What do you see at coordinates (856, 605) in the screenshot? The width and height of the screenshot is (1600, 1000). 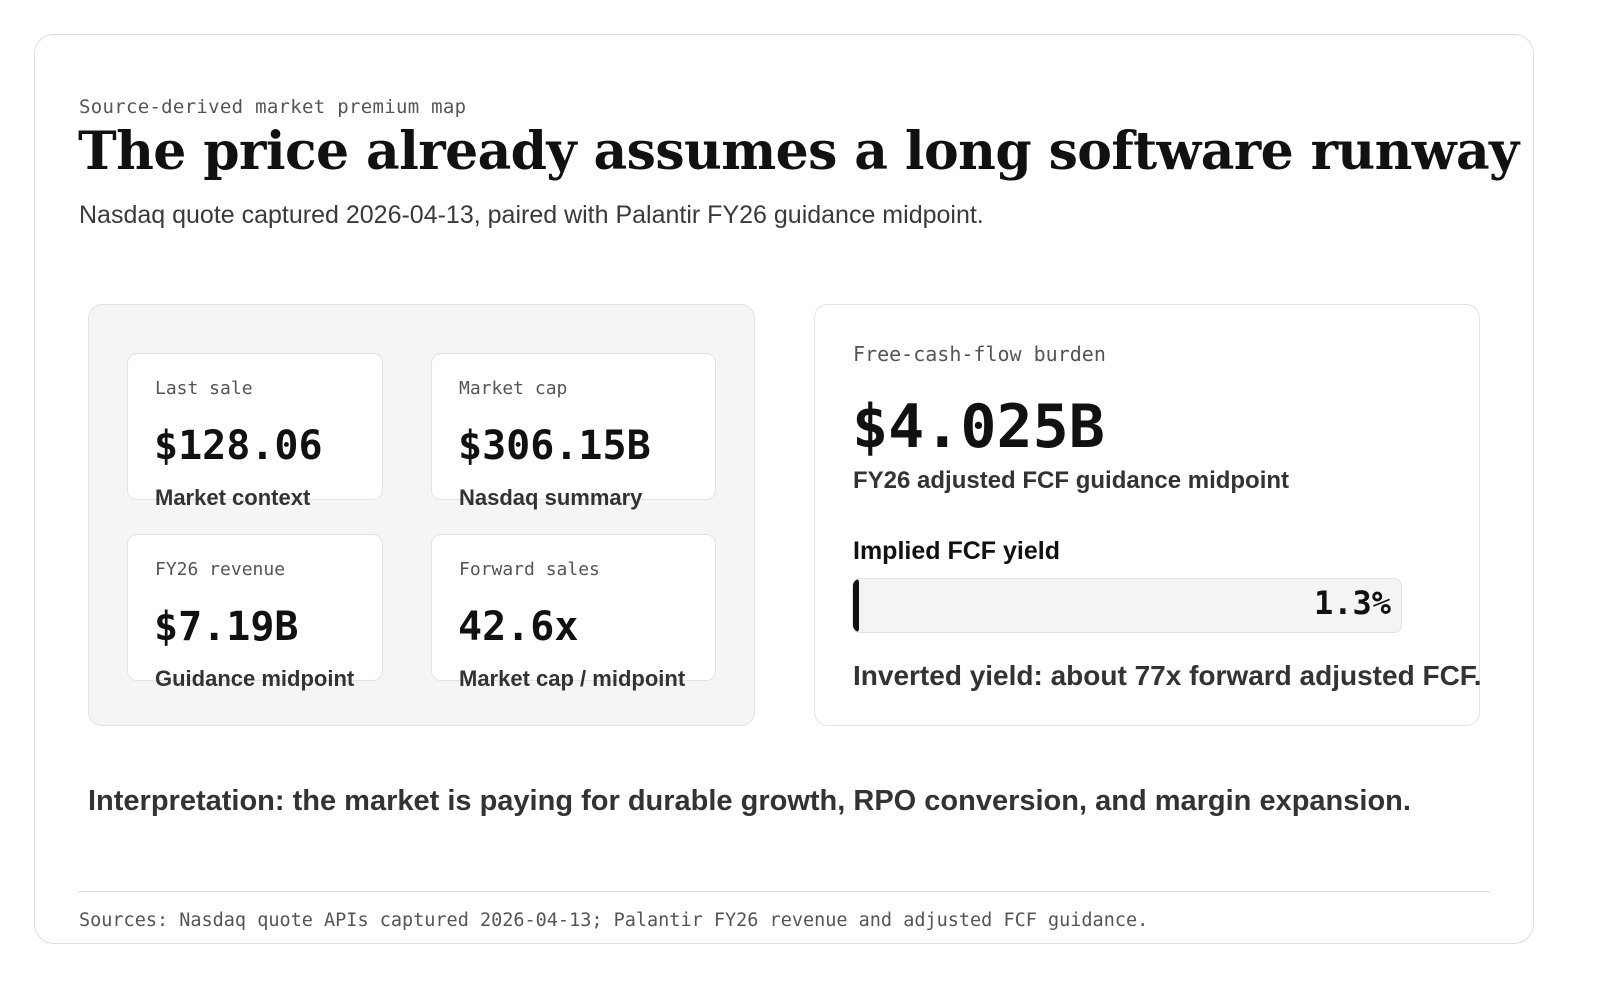 I see `yield-bar-fill` at bounding box center [856, 605].